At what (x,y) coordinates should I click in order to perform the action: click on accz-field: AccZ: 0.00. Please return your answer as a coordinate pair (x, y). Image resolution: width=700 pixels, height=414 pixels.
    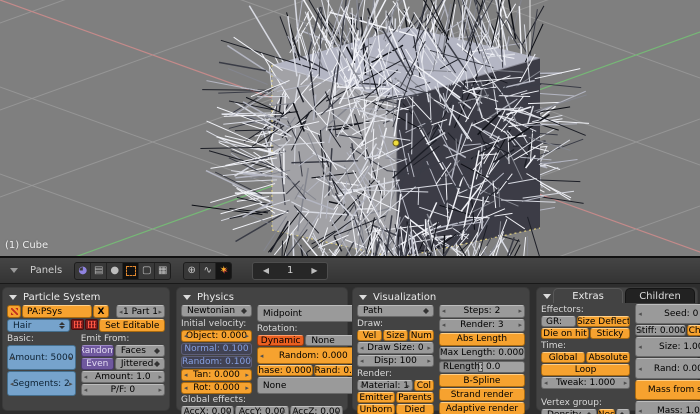
    Looking at the image, I should click on (316, 410).